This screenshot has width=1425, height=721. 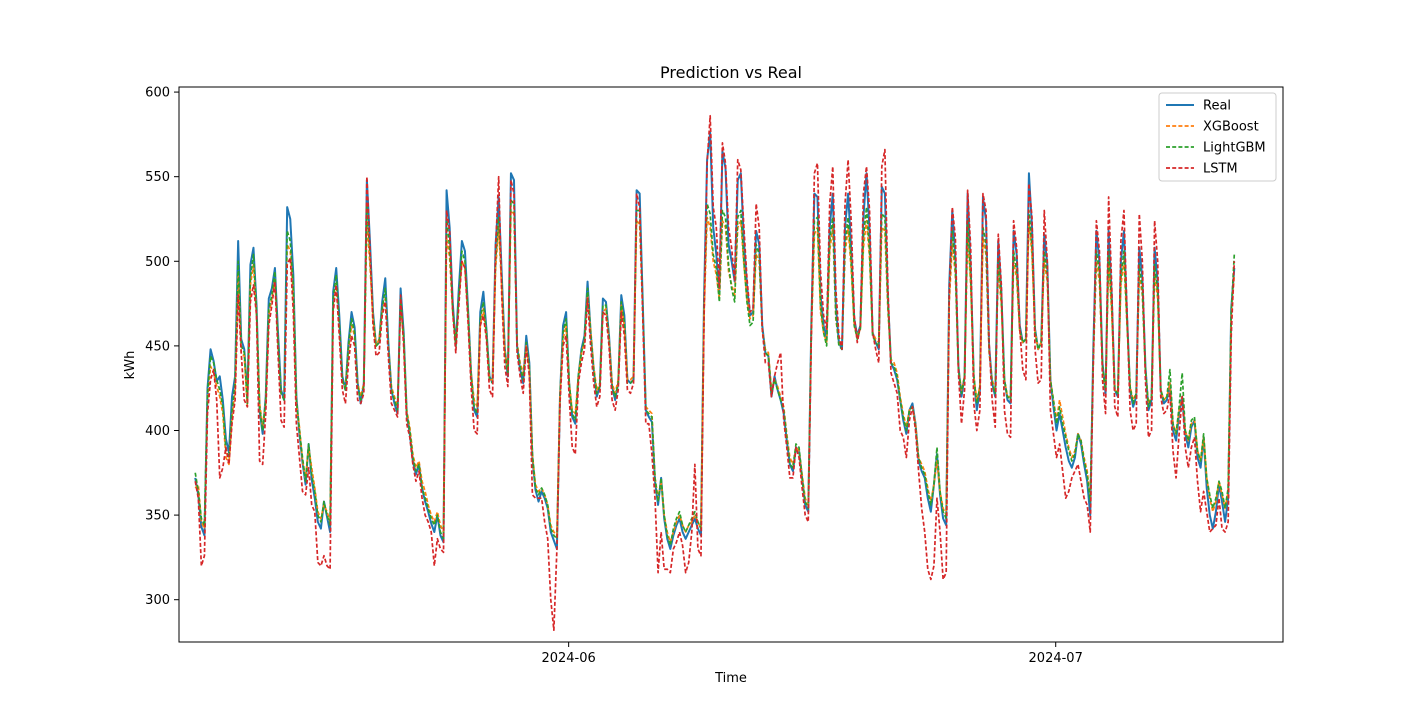 What do you see at coordinates (731, 72) in the screenshot?
I see `chart-title: Prediction vs Real` at bounding box center [731, 72].